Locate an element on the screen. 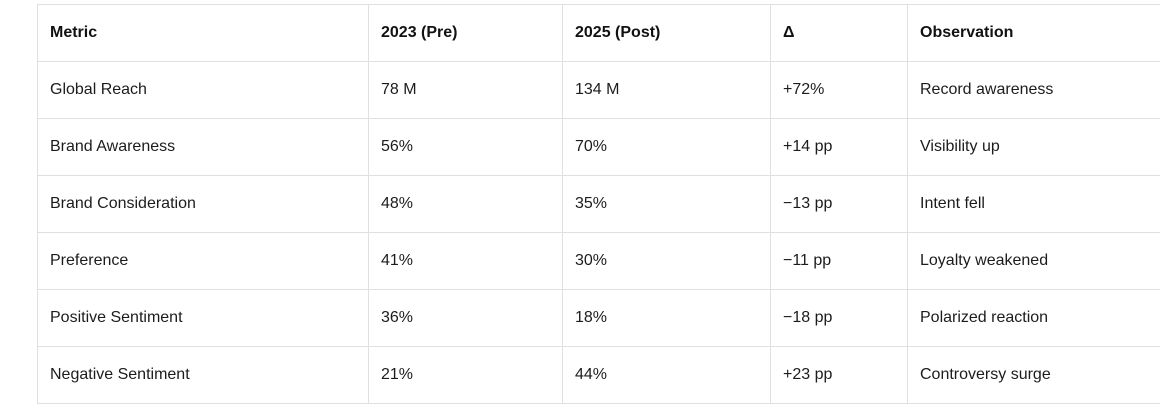 This screenshot has width=1160, height=419. observation-cell: Record awareness is located at coordinates (1033, 90).